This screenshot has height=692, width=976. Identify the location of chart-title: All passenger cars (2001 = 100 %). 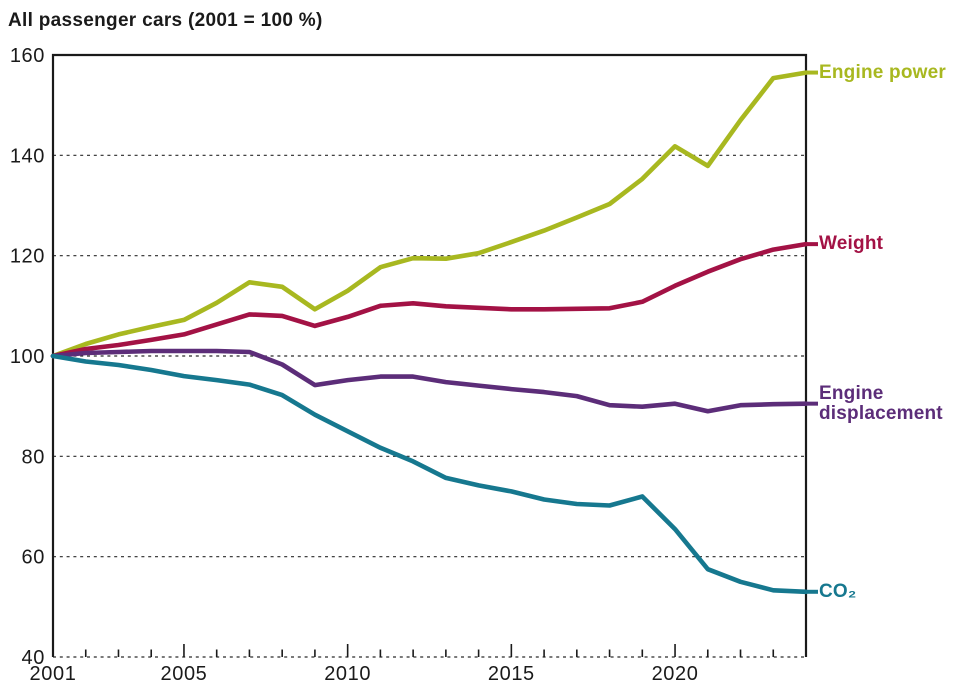
(165, 20).